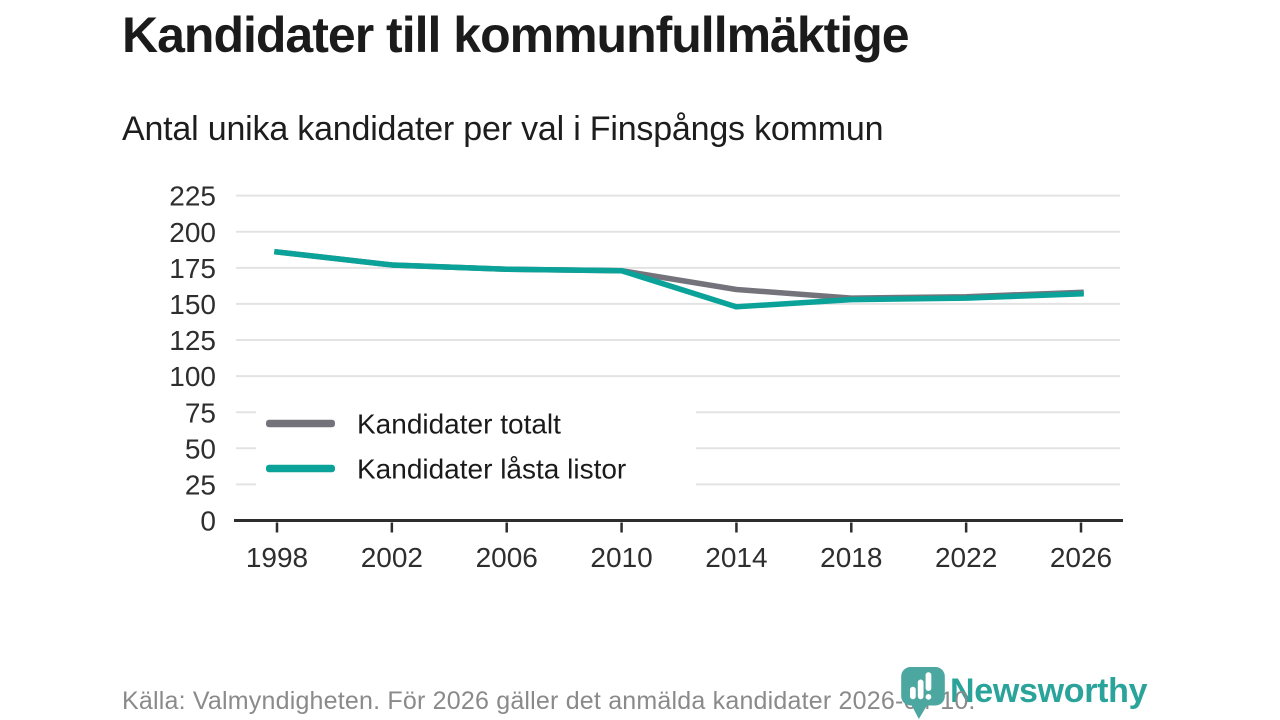  Describe the element at coordinates (208, 521) in the screenshot. I see `y-tick-label: 0` at that location.